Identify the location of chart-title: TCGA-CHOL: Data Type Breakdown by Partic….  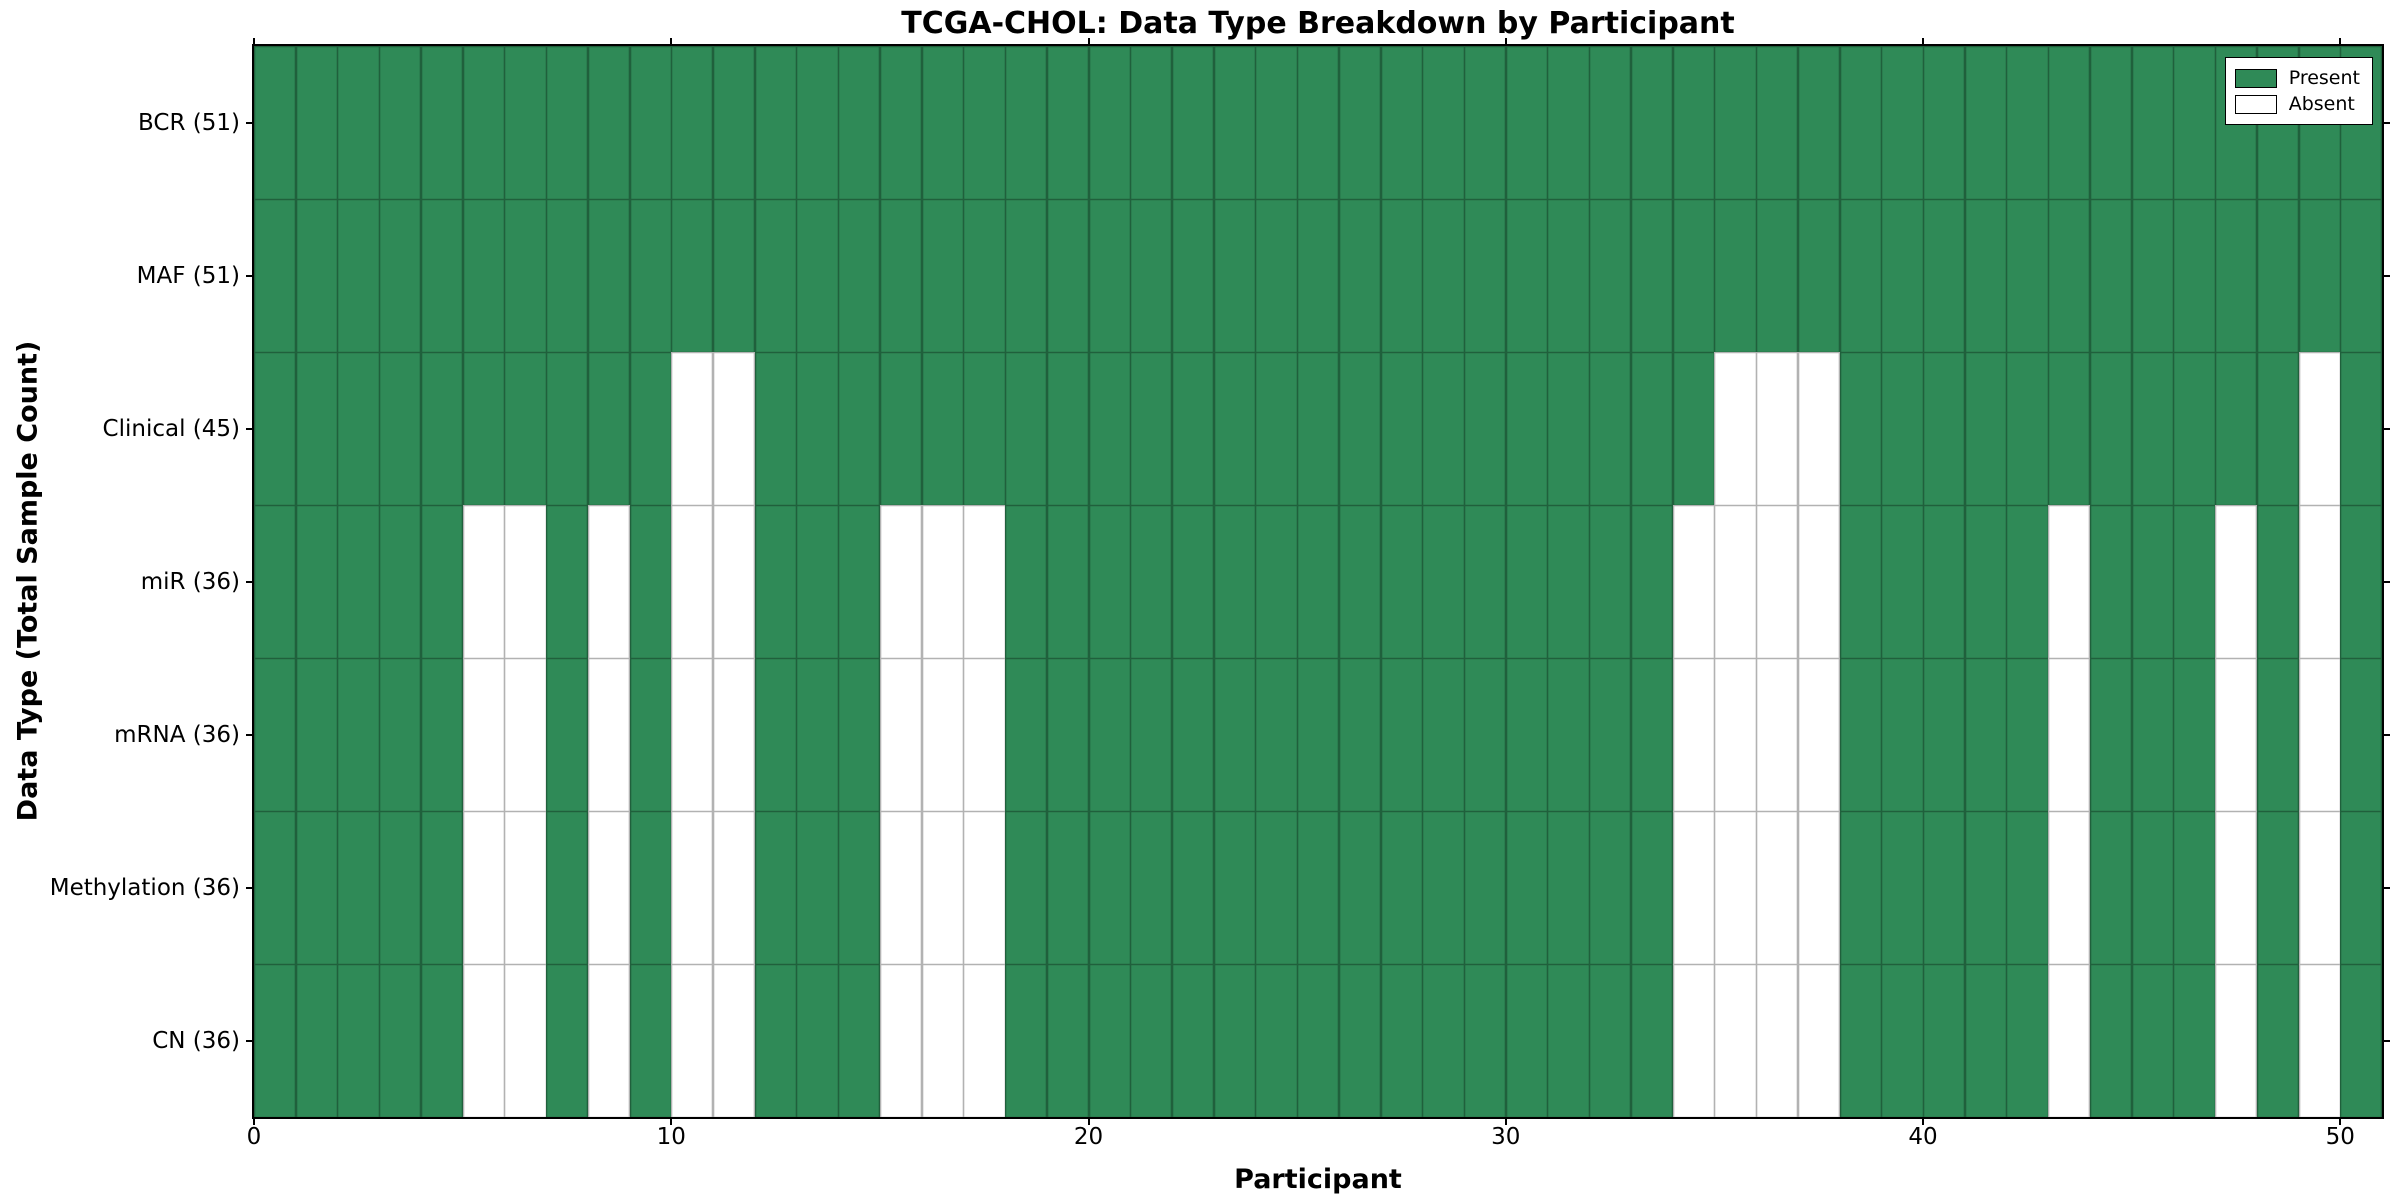
(1318, 23).